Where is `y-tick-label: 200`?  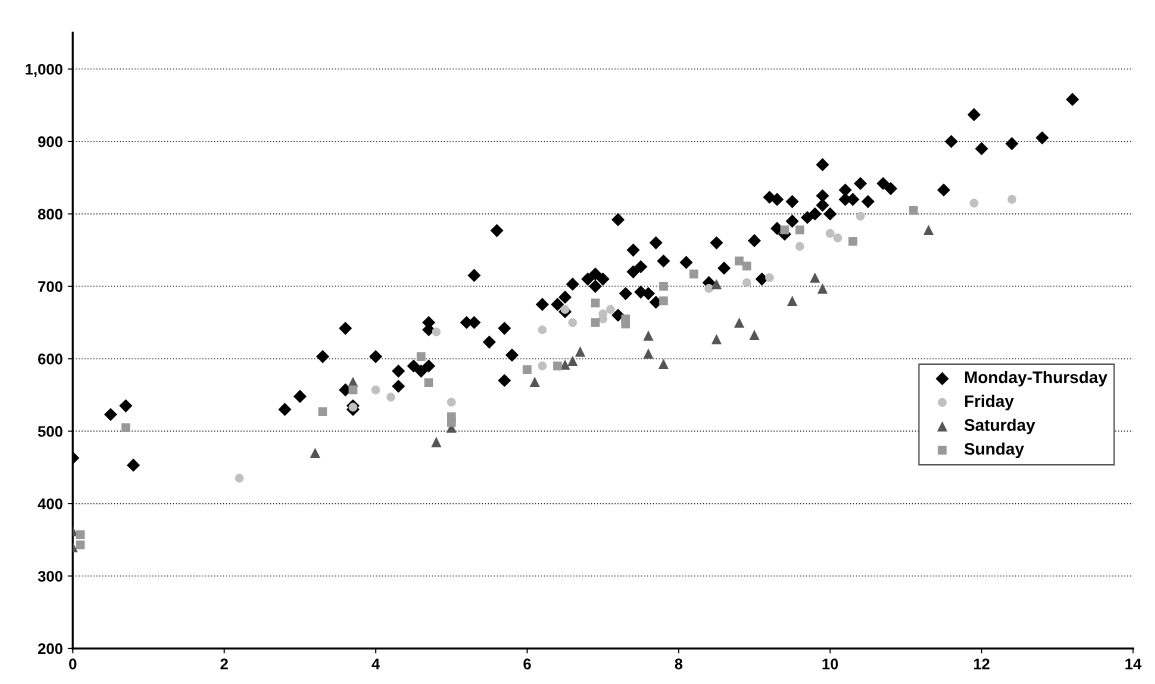 y-tick-label: 200 is located at coordinates (50, 649).